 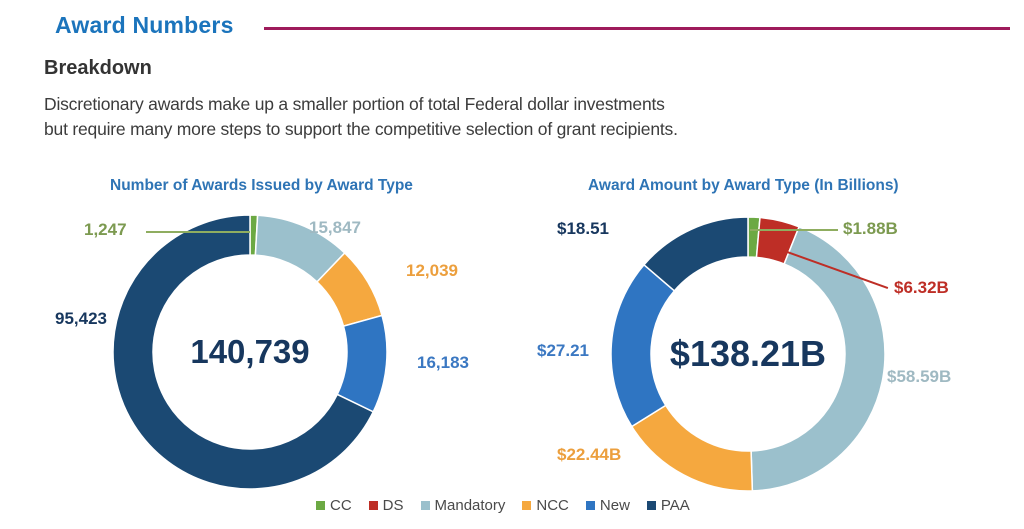 What do you see at coordinates (81, 318) in the screenshot?
I see `label-paa-count: 95,423` at bounding box center [81, 318].